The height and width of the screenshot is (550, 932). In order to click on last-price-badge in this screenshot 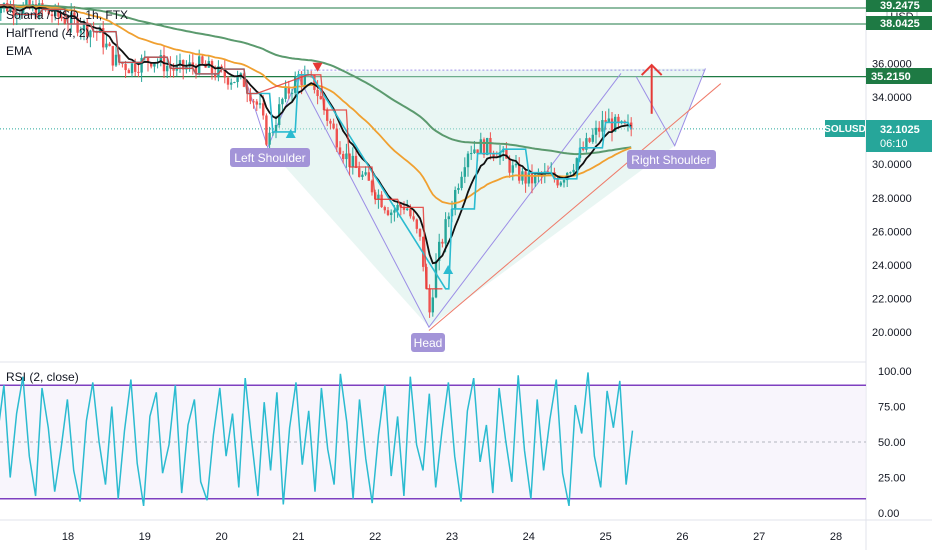, I will do `click(899, 136)`.